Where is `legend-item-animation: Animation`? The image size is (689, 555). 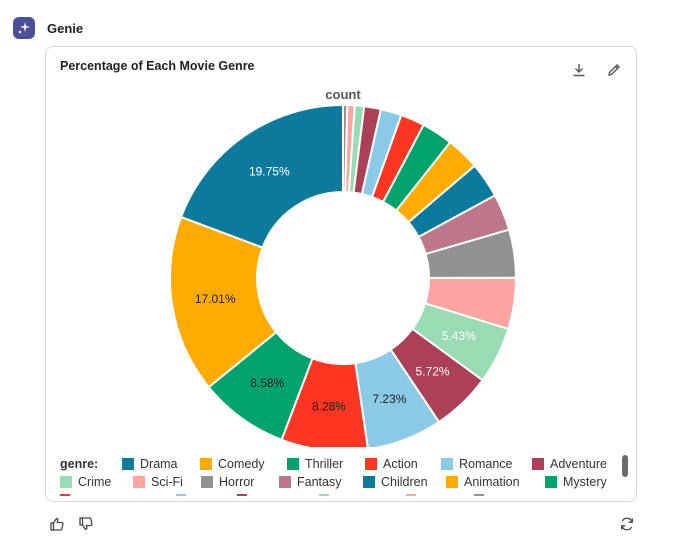
legend-item-animation: Animation is located at coordinates (483, 482).